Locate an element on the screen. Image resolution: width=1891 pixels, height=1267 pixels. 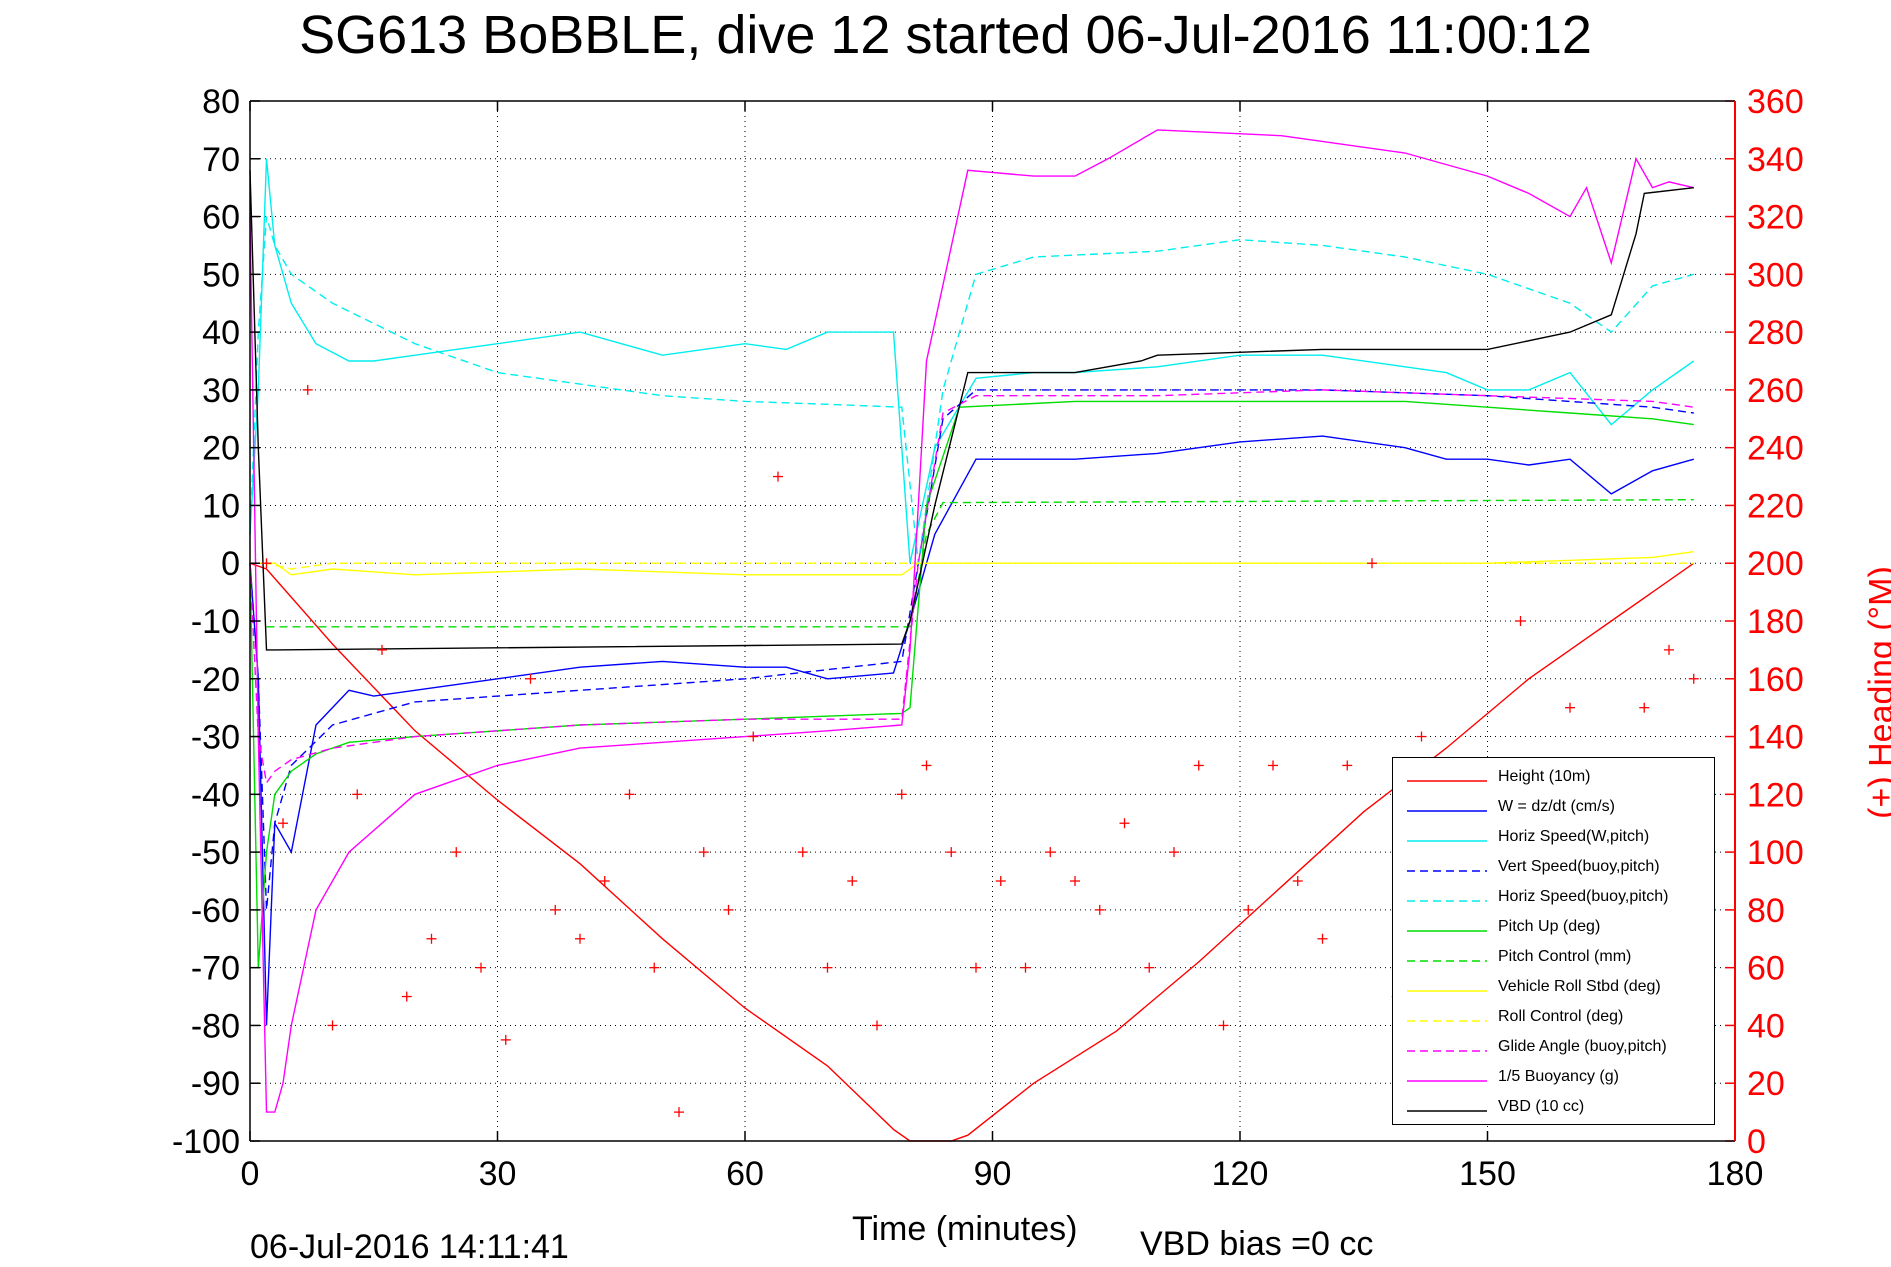
y-tick-label: -60 is located at coordinates (215, 911).